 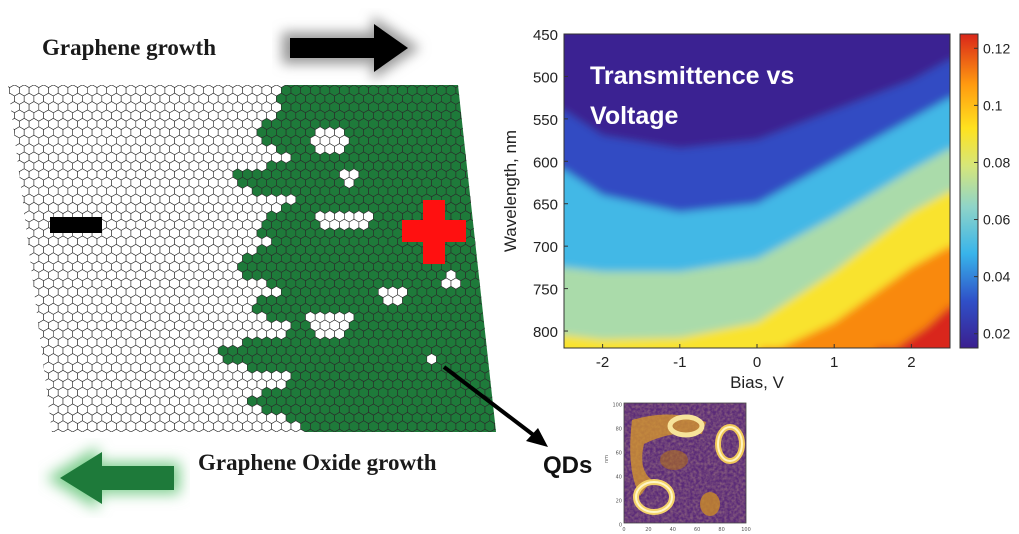 I want to click on qd-x-tick-label: 100, so click(x=746, y=530).